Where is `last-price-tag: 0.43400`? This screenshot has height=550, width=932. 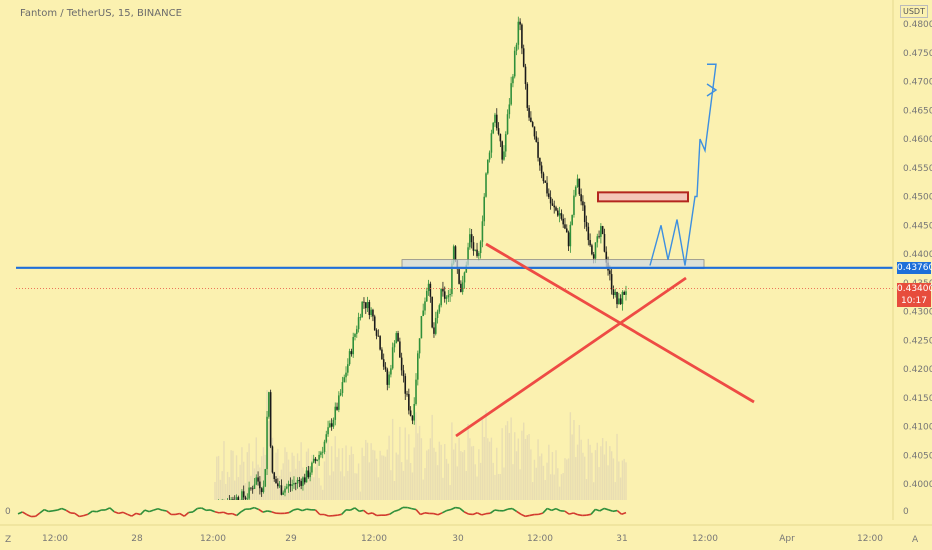 last-price-tag: 0.43400 is located at coordinates (914, 288).